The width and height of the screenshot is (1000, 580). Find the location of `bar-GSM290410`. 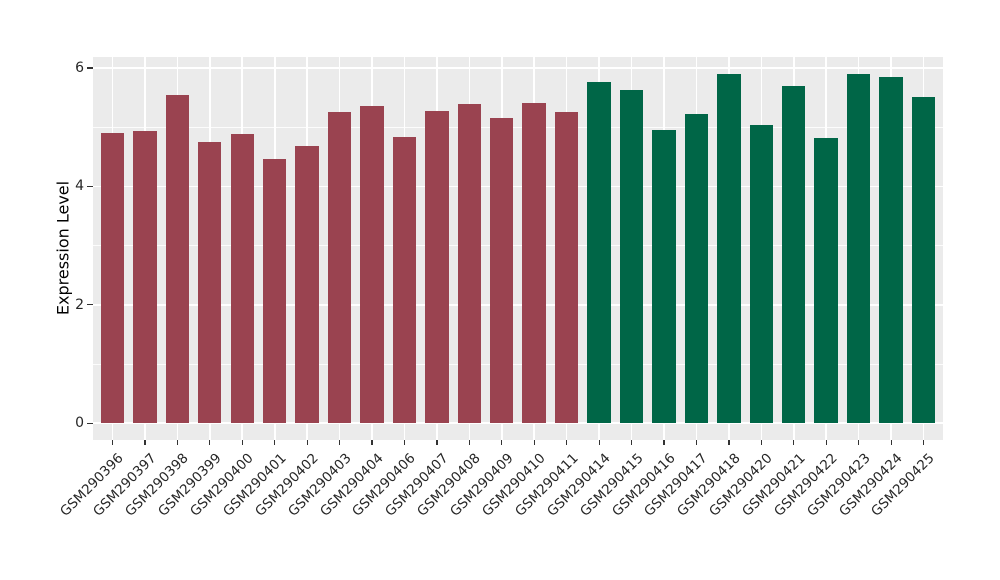

bar-GSM290410 is located at coordinates (534, 262).